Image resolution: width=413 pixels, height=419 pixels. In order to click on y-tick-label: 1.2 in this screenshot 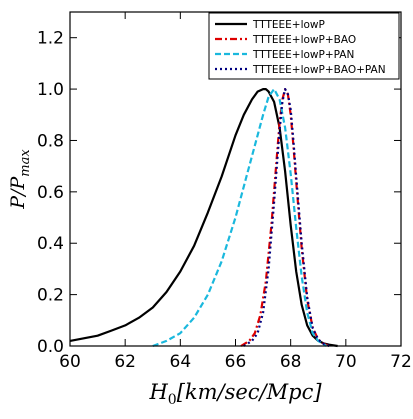, I will do `click(50, 39)`.